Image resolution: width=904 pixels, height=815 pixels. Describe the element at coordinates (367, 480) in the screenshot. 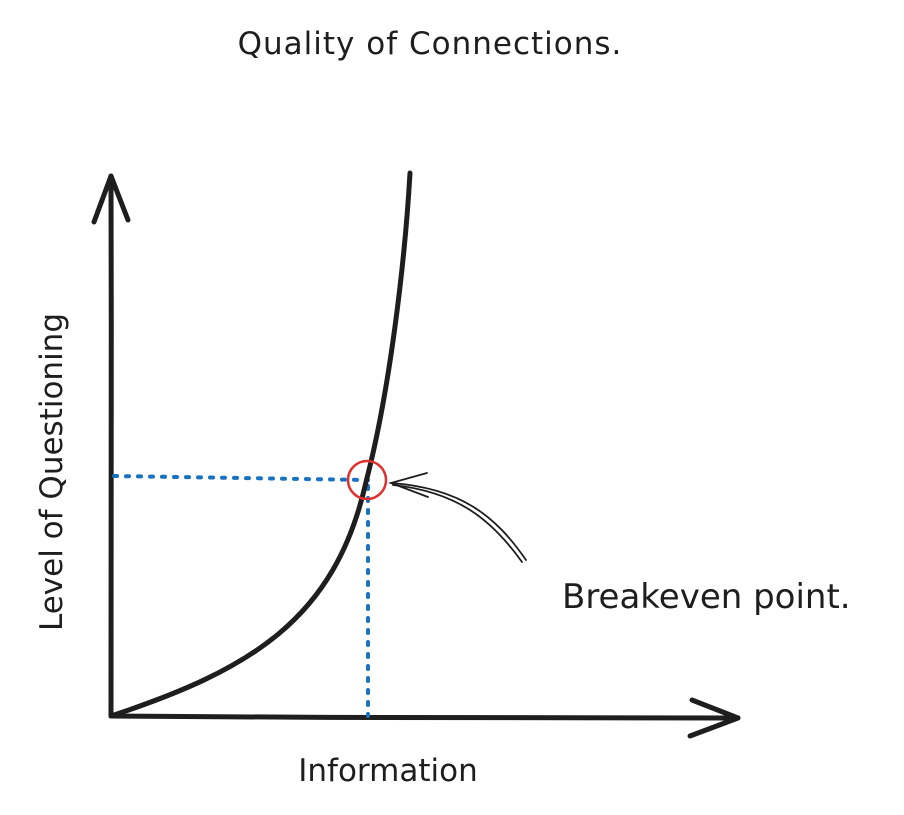

I see `breakeven-marker` at that location.